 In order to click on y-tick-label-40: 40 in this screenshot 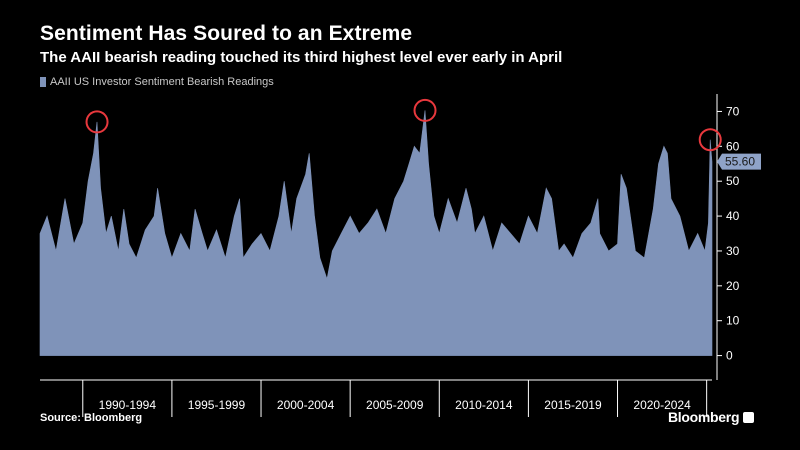, I will do `click(733, 216)`.